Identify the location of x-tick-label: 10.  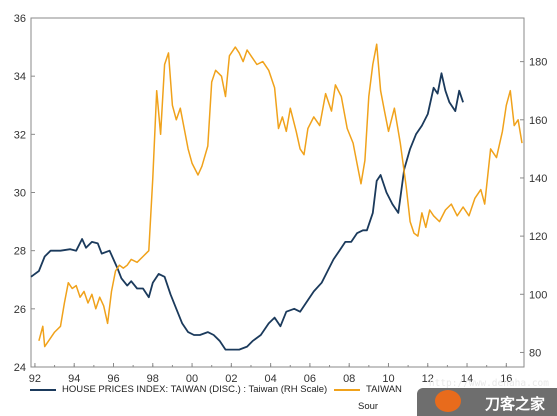
(388, 379).